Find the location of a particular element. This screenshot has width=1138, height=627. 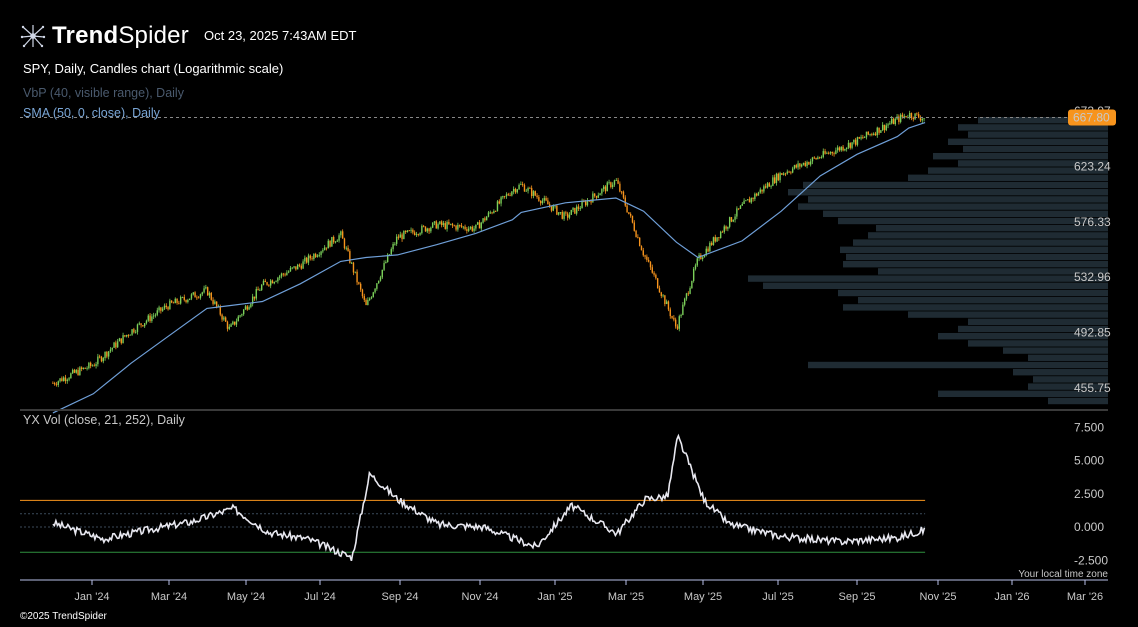

x-tick-label: Mar '24 is located at coordinates (169, 597).